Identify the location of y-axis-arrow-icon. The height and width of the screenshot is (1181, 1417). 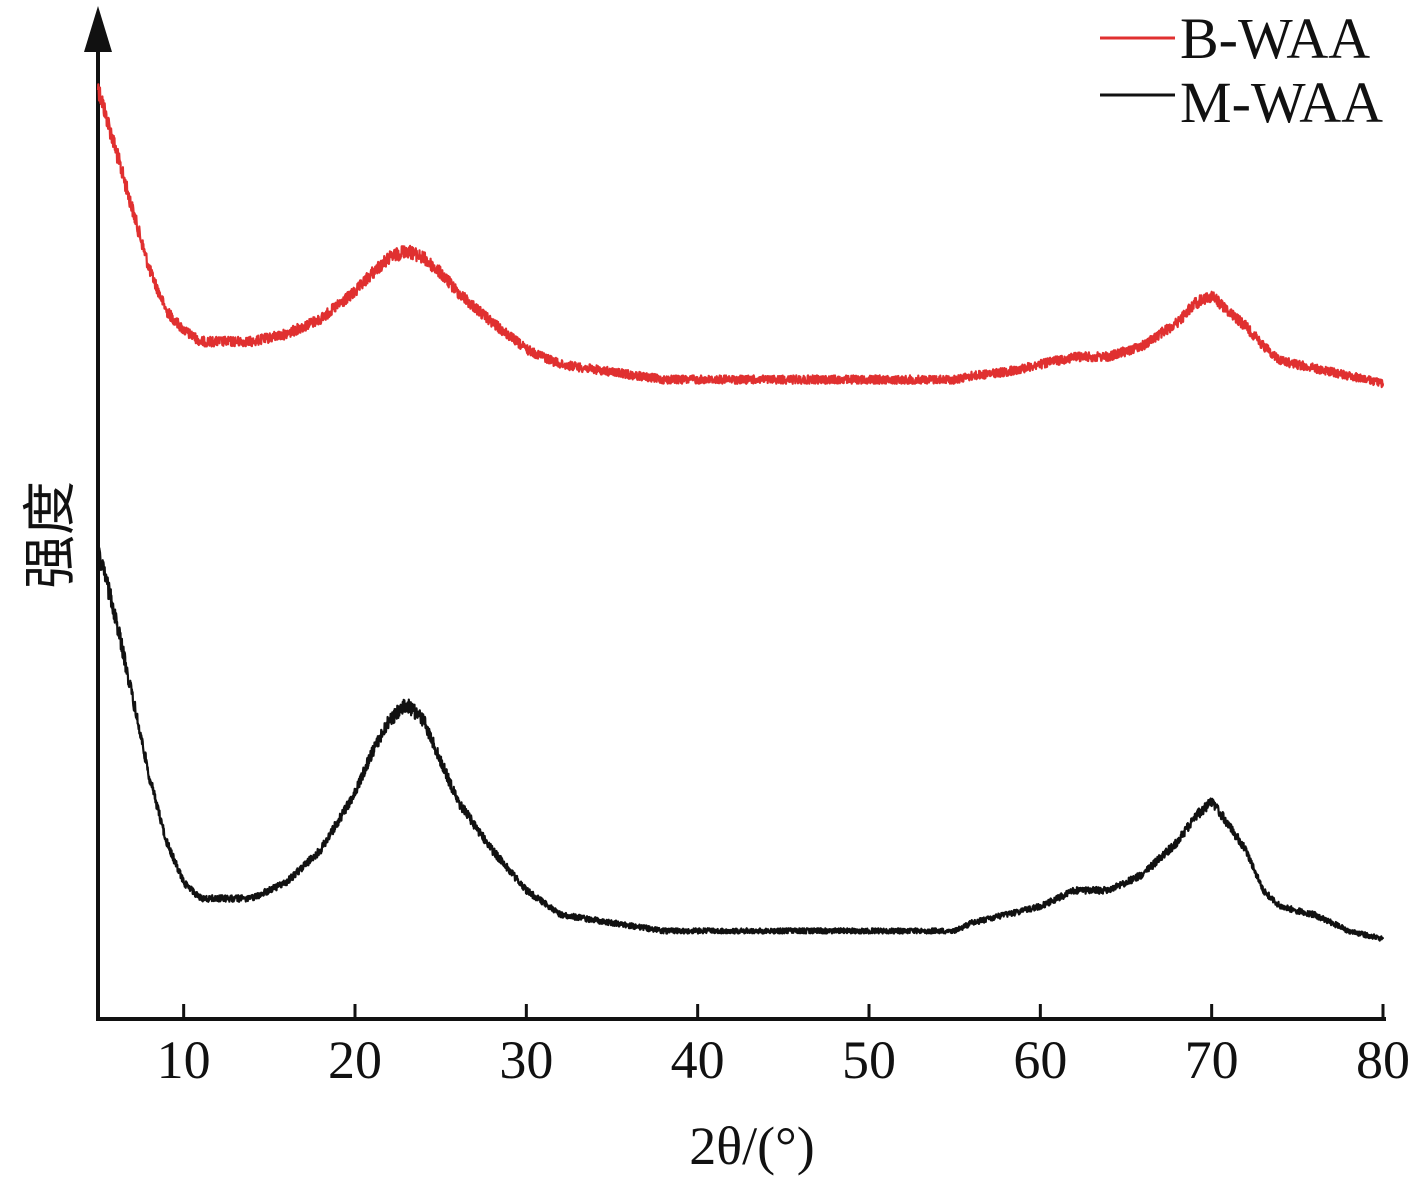
(98, 29).